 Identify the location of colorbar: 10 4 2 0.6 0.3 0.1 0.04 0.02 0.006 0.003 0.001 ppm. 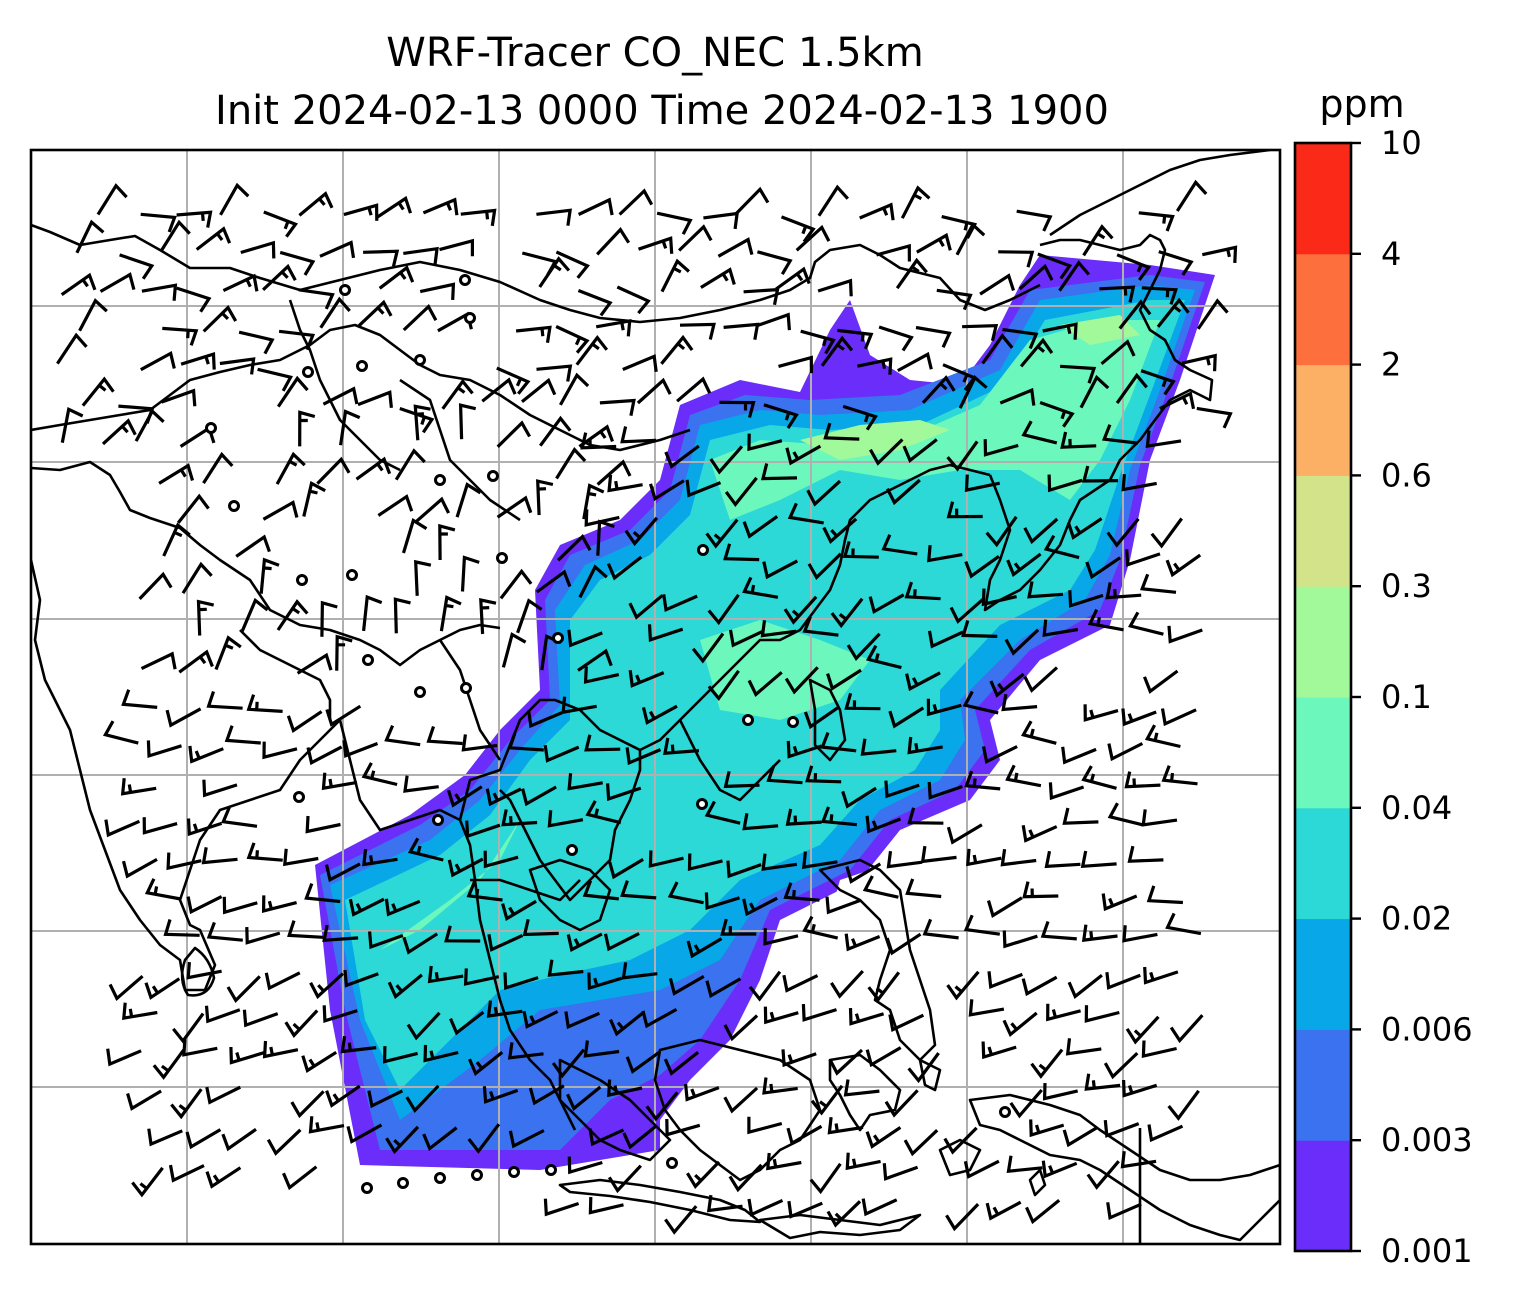
(1383, 676).